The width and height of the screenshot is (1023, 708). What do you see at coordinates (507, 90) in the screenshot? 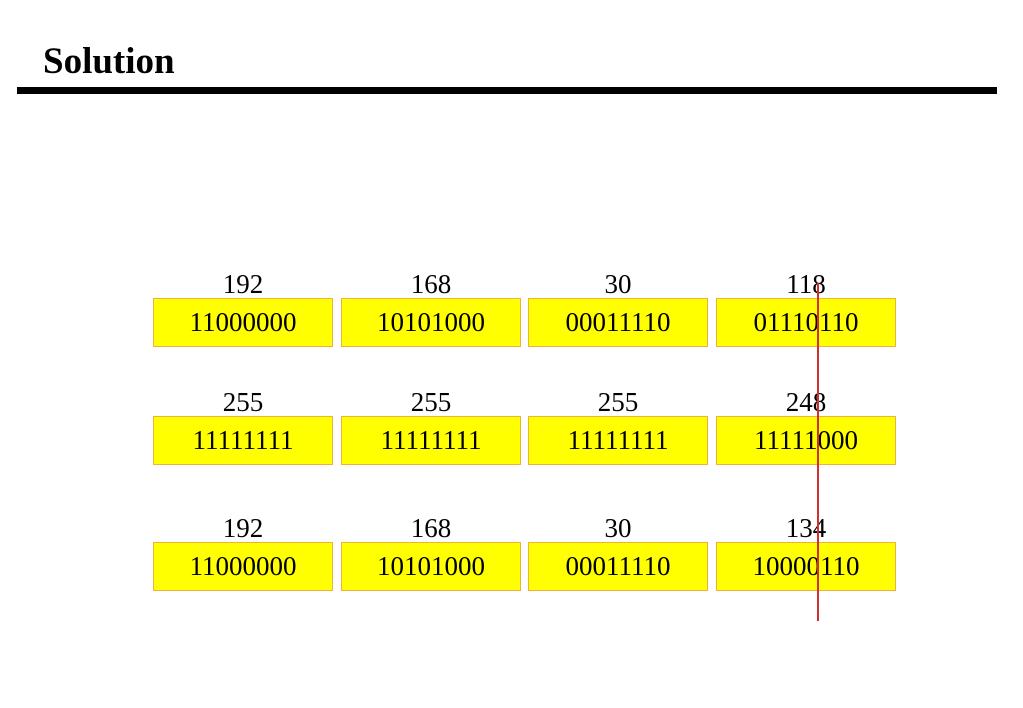
I see `title-rule` at bounding box center [507, 90].